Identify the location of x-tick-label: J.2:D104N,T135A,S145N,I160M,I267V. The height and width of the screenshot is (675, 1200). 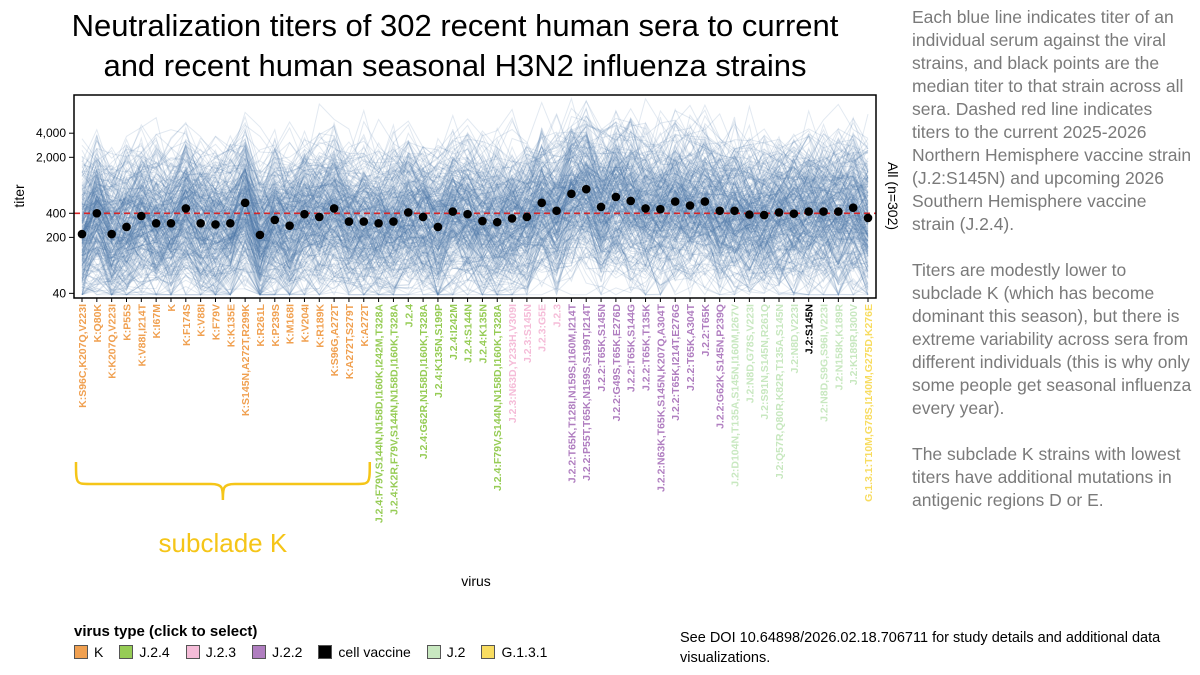
(736, 395).